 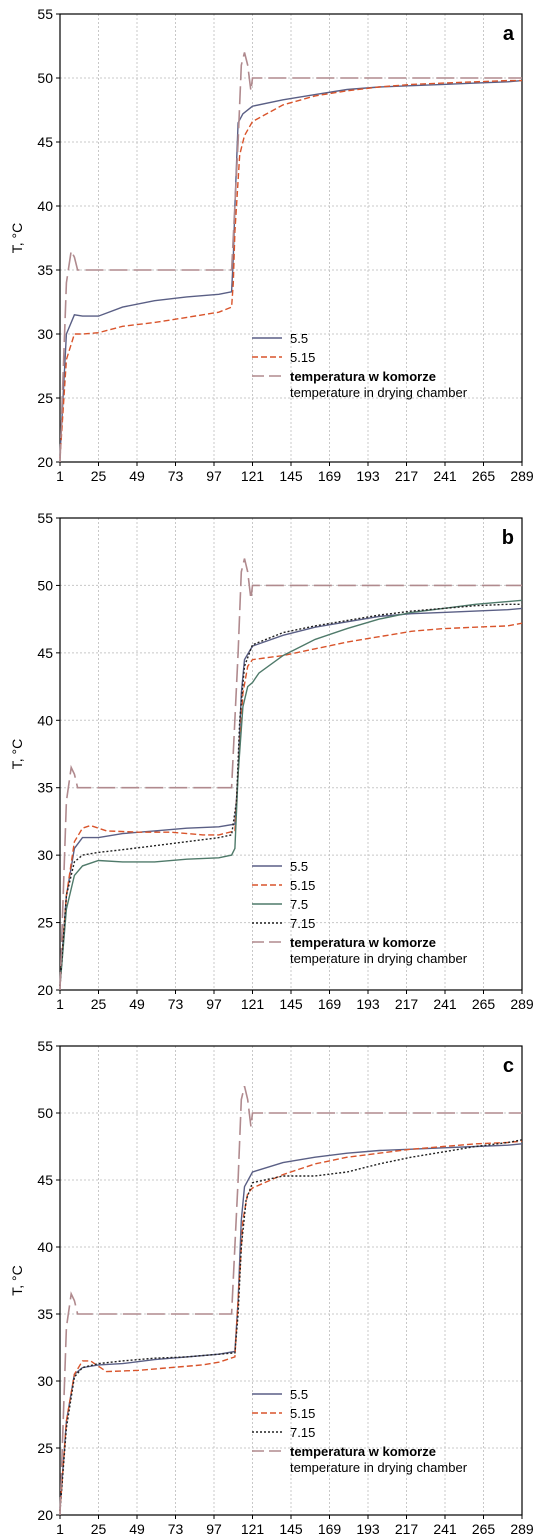 What do you see at coordinates (509, 34) in the screenshot?
I see `panel-letter: a` at bounding box center [509, 34].